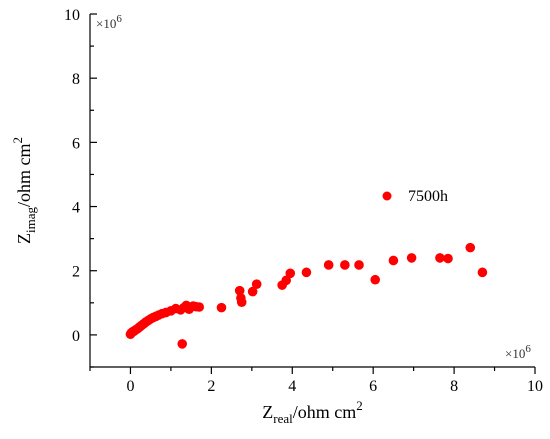 The image size is (550, 439). Describe the element at coordinates (76, 143) in the screenshot. I see `y-tick-label: 6` at that location.